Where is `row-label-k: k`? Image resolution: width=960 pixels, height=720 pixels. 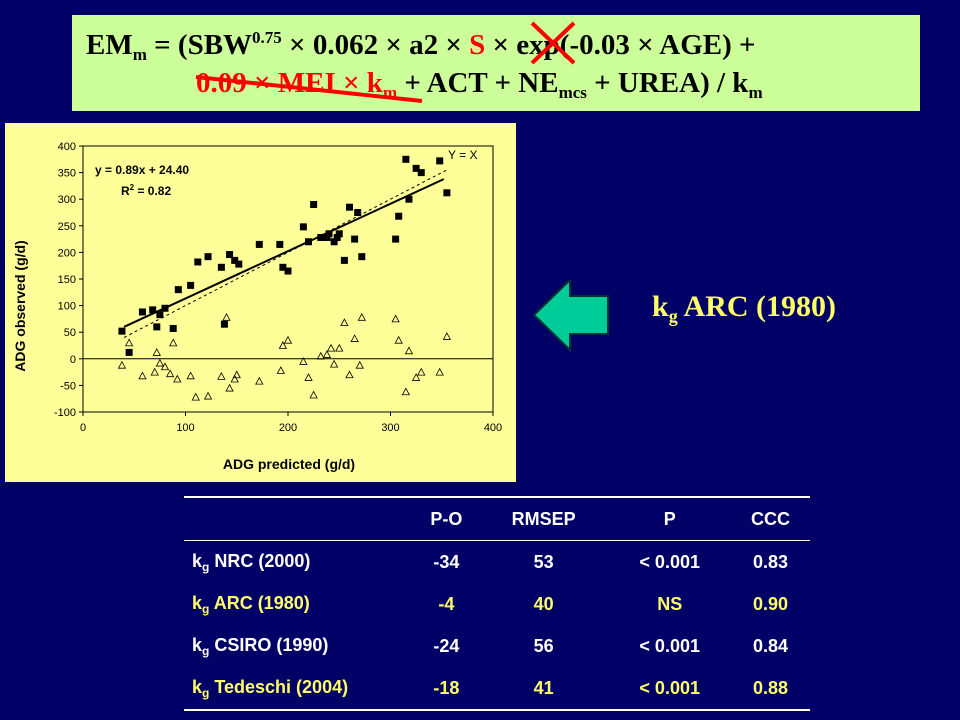
row-label-k: k is located at coordinates (197, 644).